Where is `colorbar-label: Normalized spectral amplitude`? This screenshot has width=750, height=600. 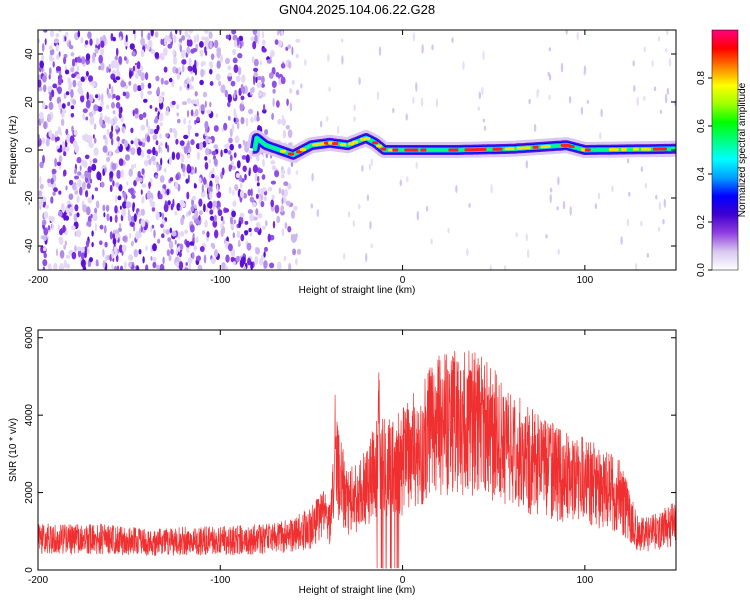
colorbar-label: Normalized spectral amplitude is located at coordinates (742, 149).